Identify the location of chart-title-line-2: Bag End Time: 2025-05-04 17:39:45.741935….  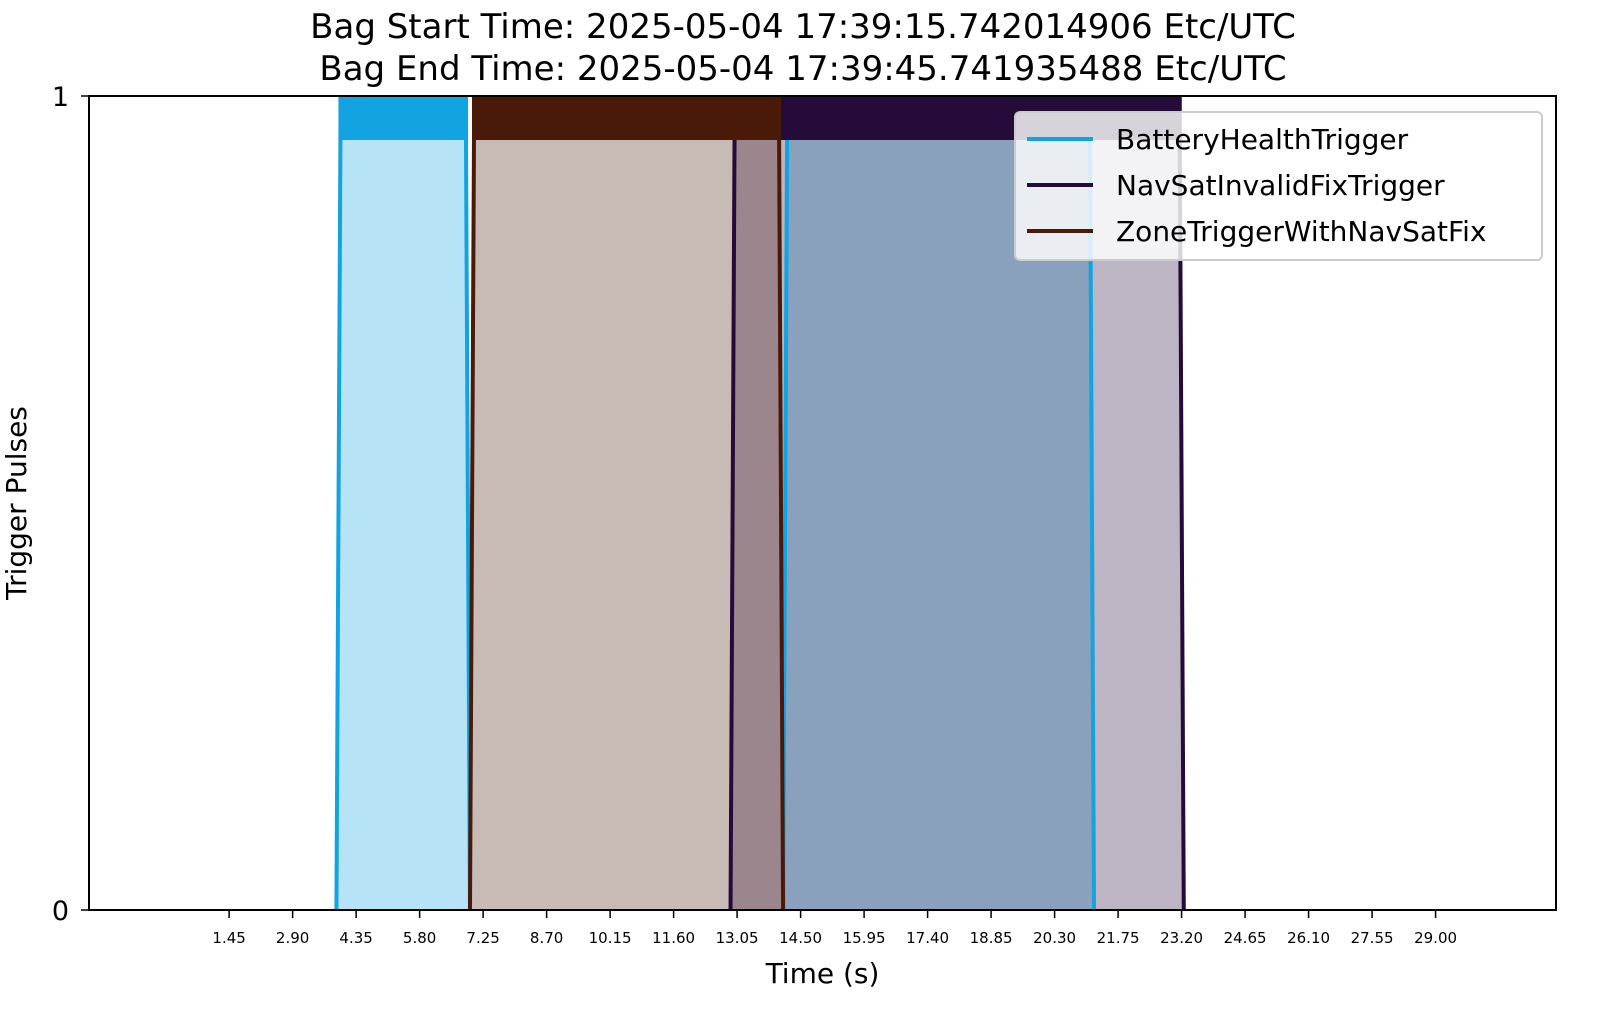
(802, 69).